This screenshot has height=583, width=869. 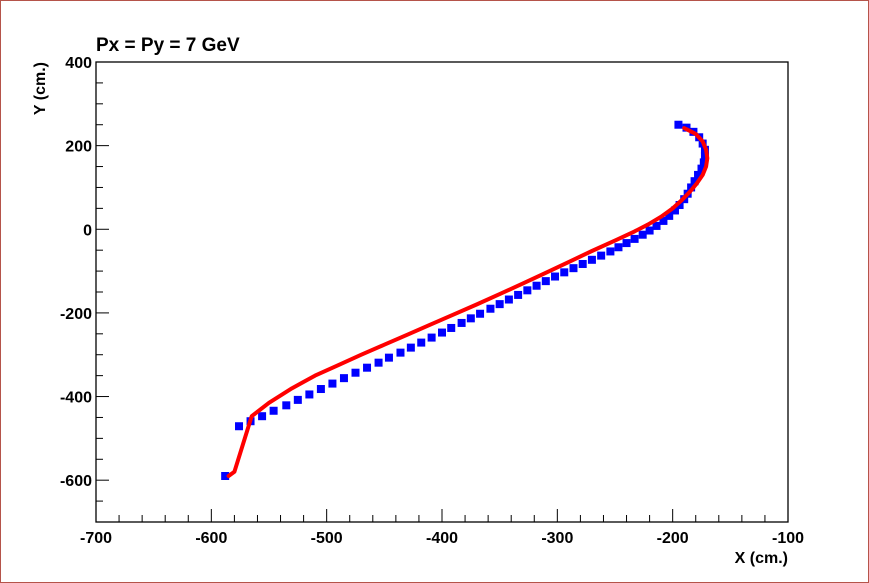 What do you see at coordinates (168, 45) in the screenshot?
I see `chart-title: Px = Py = 7 GeV` at bounding box center [168, 45].